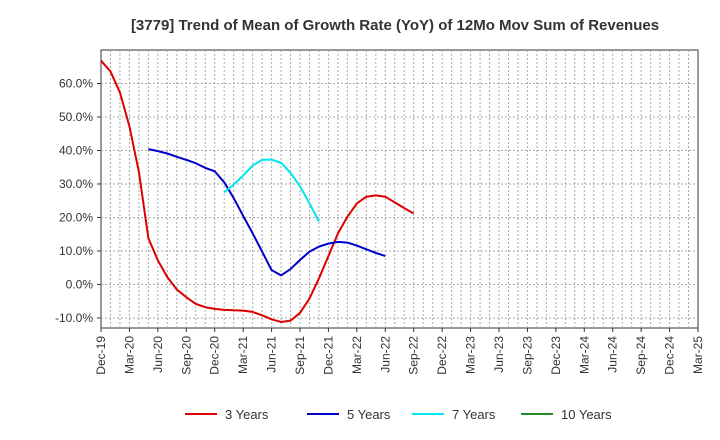  Describe the element at coordinates (586, 414) in the screenshot. I see `legend-label: 10 Years` at that location.